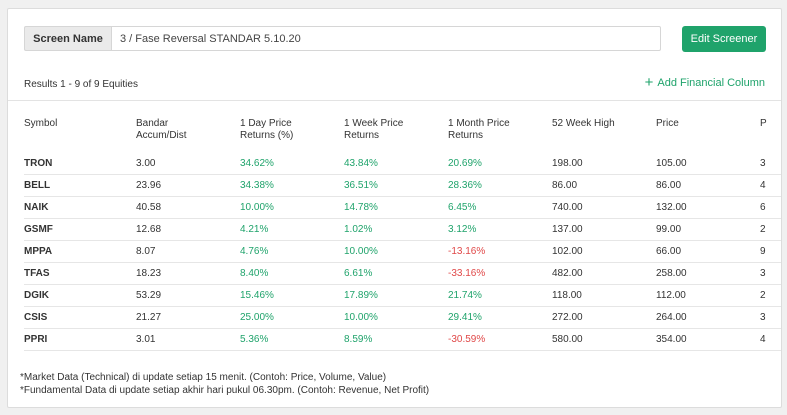 The image size is (787, 415). Describe the element at coordinates (567, 339) in the screenshot. I see `cell-high52: 580.00` at that location.